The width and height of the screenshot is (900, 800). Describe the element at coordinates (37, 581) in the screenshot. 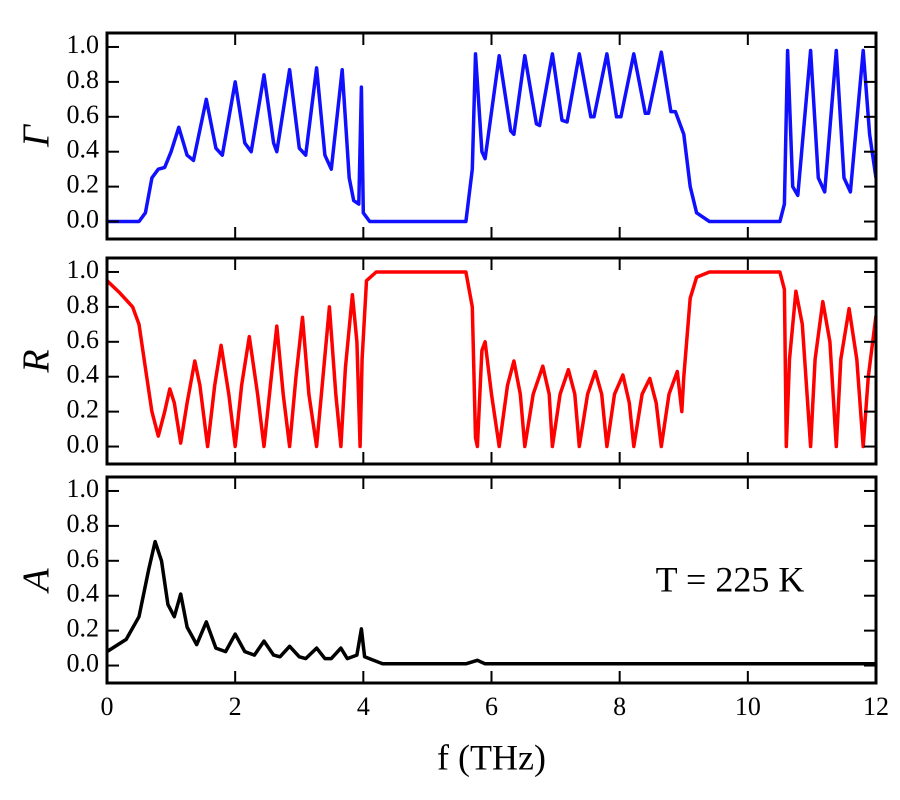

I see `y-axis-label: A` at that location.